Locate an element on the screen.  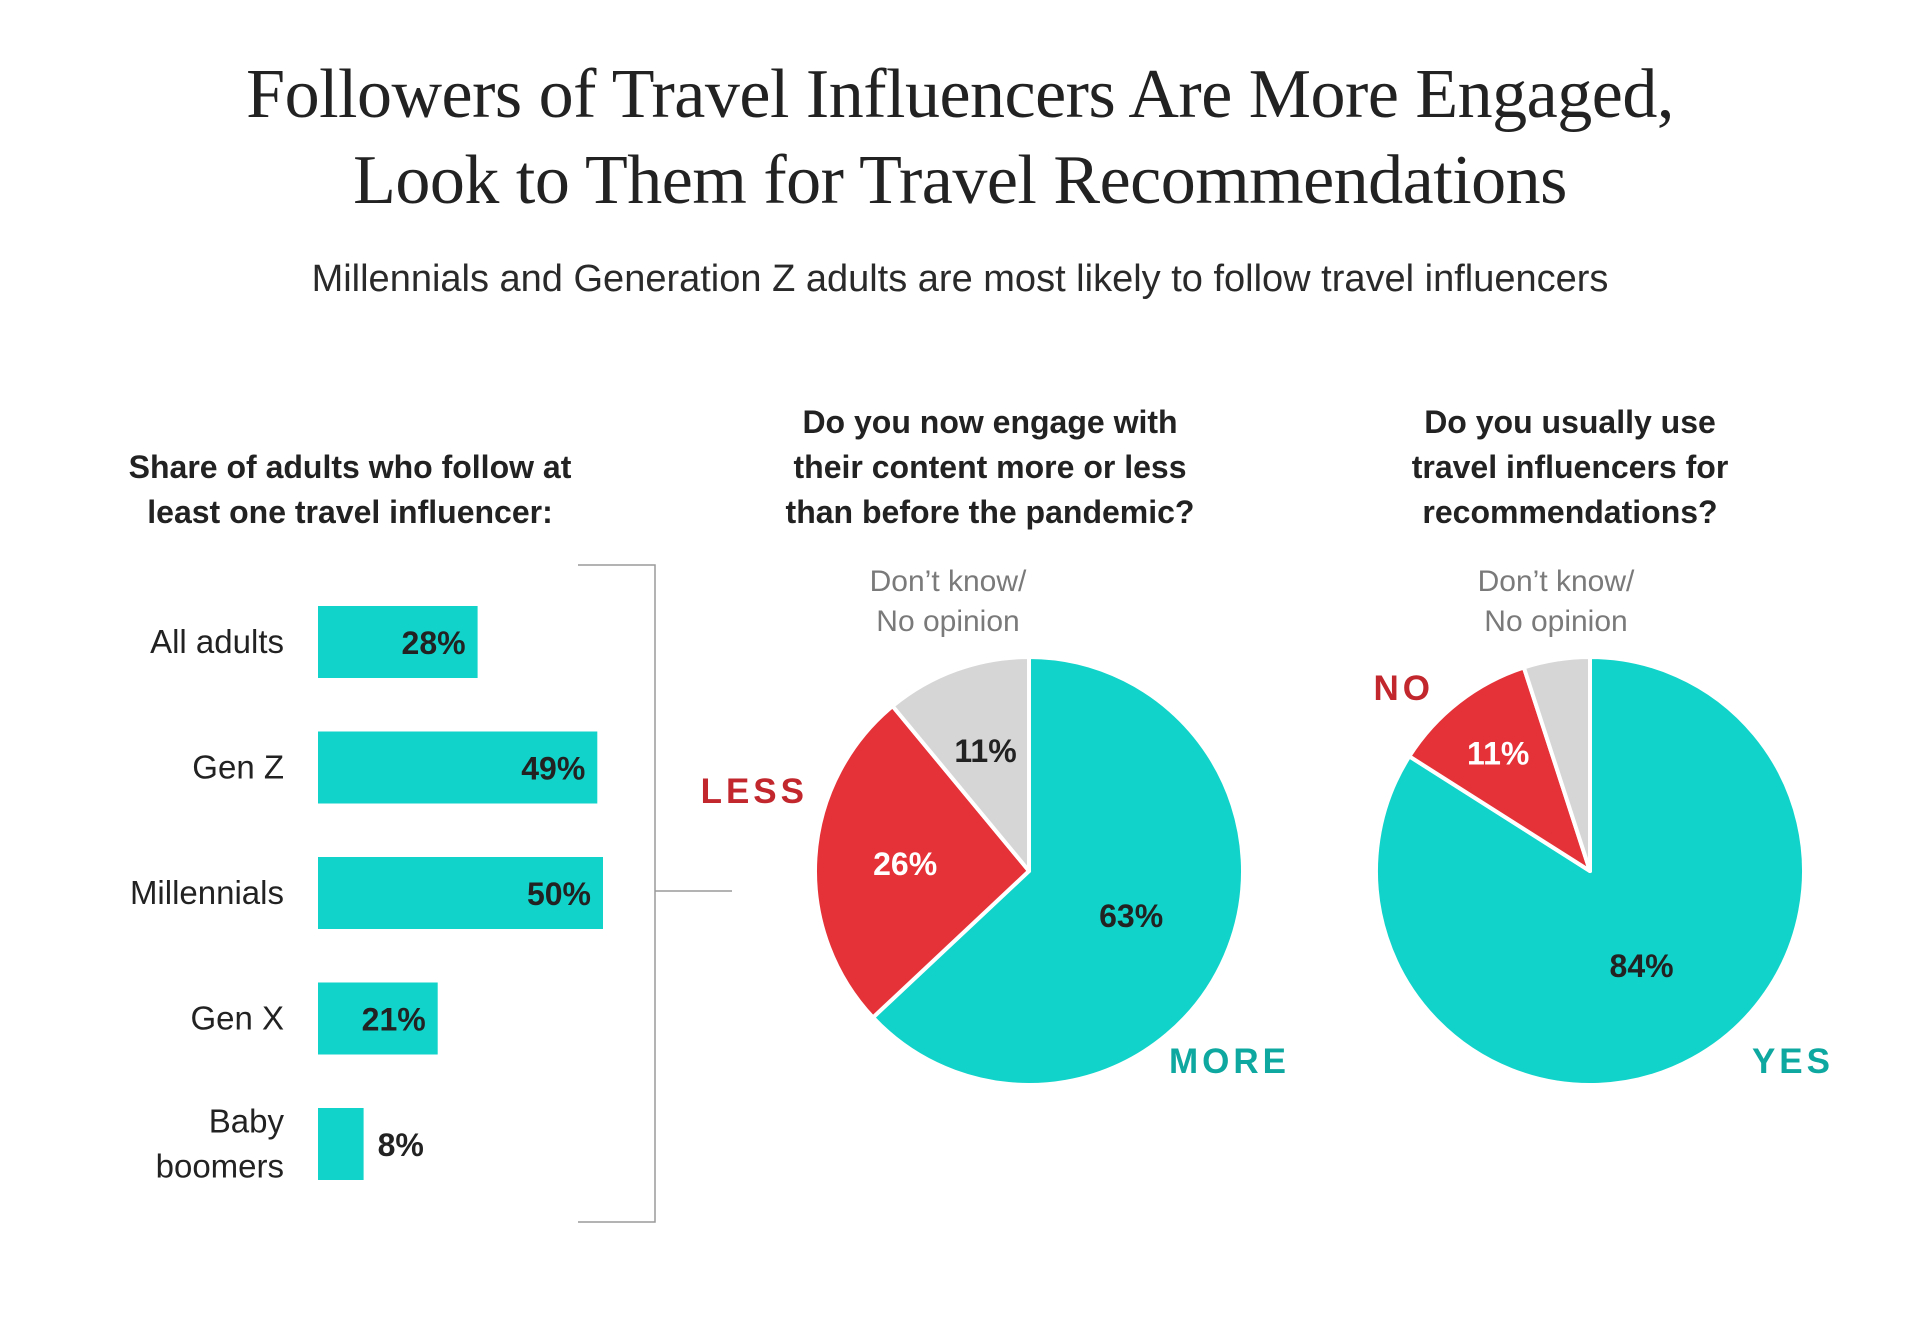
bar-chart-question-line-1: Share of adults who follow at is located at coordinates (350, 467).